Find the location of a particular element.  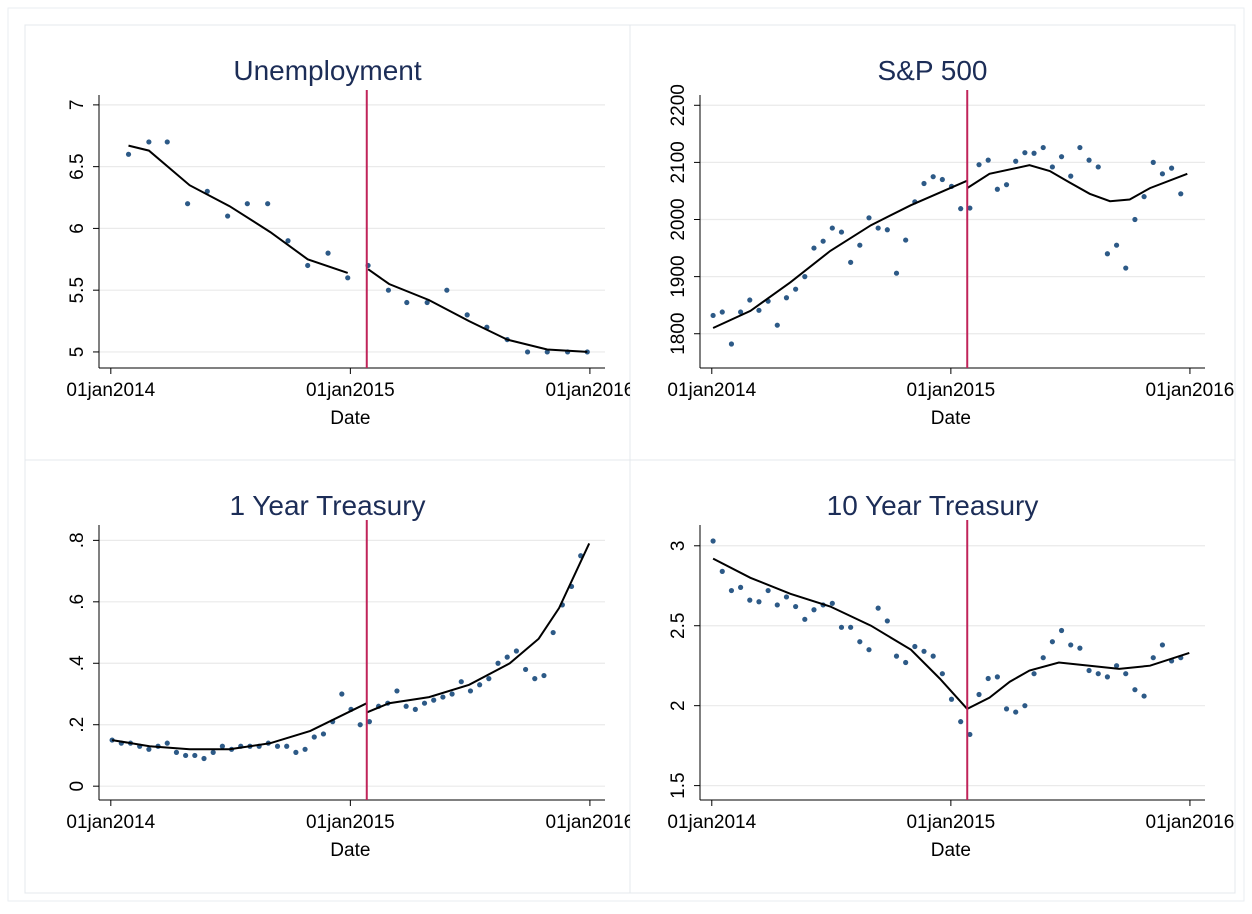

y-tick-label: 7 is located at coordinates (77, 105).